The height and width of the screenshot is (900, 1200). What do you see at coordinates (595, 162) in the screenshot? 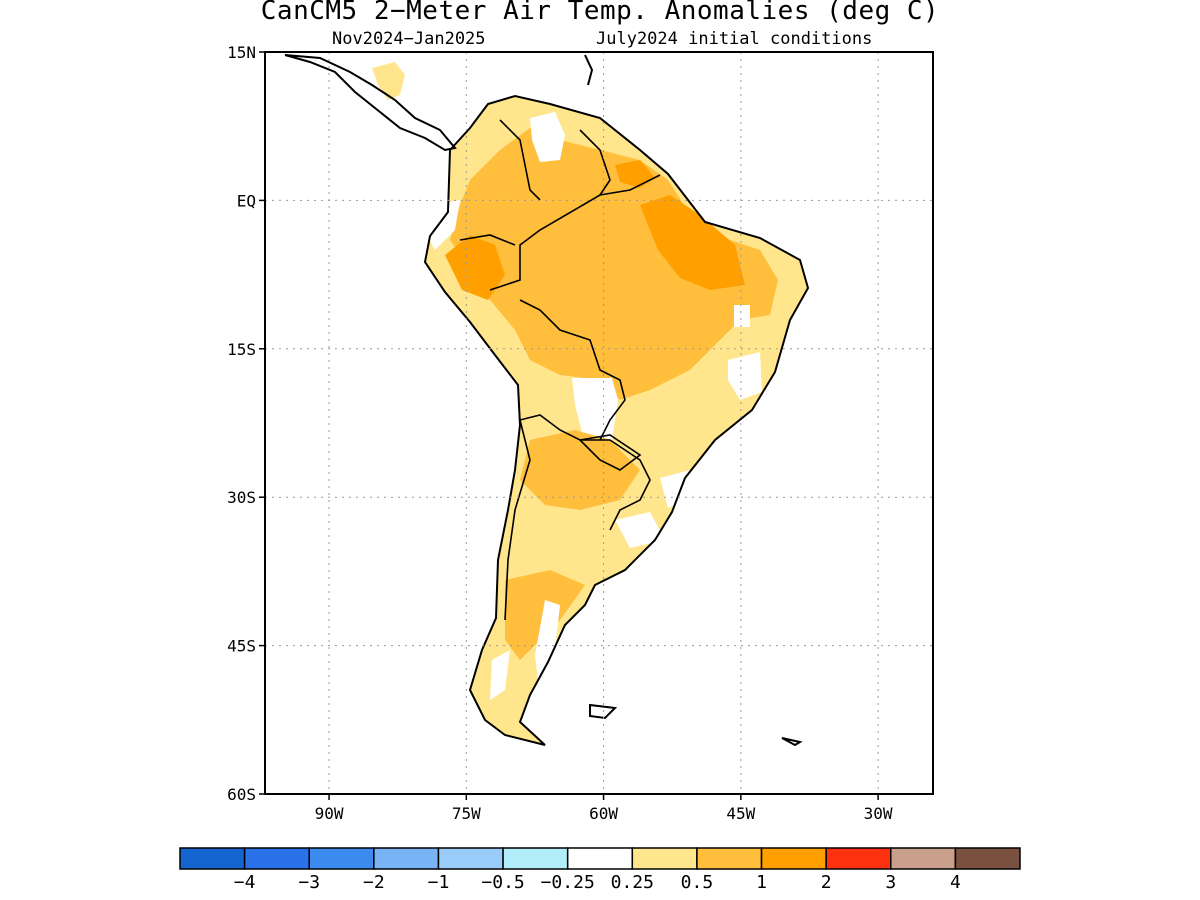
I see `border-guyana` at bounding box center [595, 162].